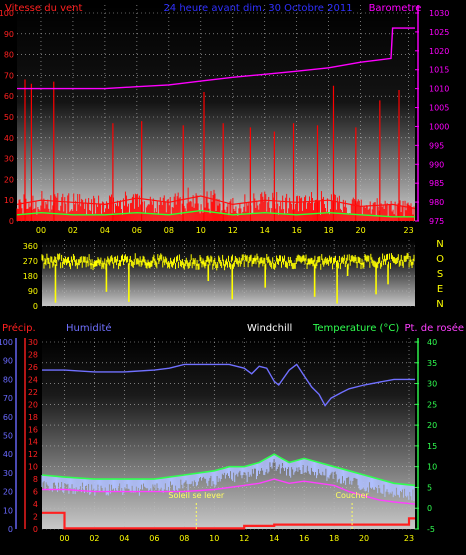 The height and width of the screenshot is (555, 466). What do you see at coordinates (439, 32) in the screenshot?
I see `y-tick-baro: 1025` at bounding box center [439, 32].